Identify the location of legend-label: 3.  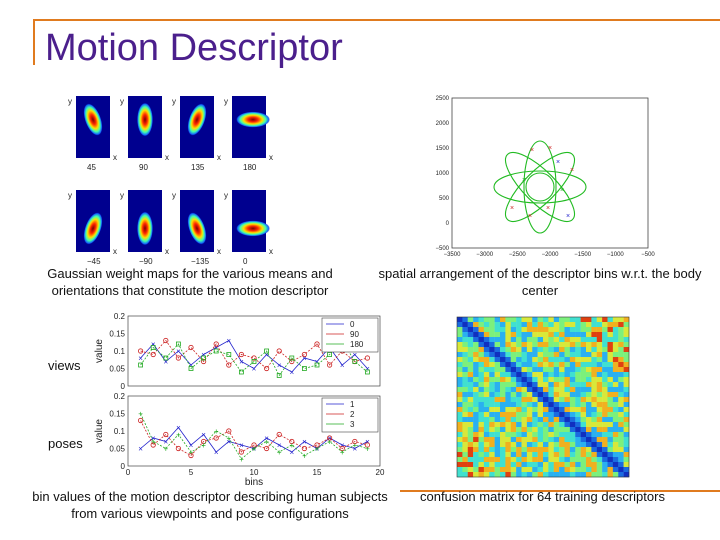
(352, 424).